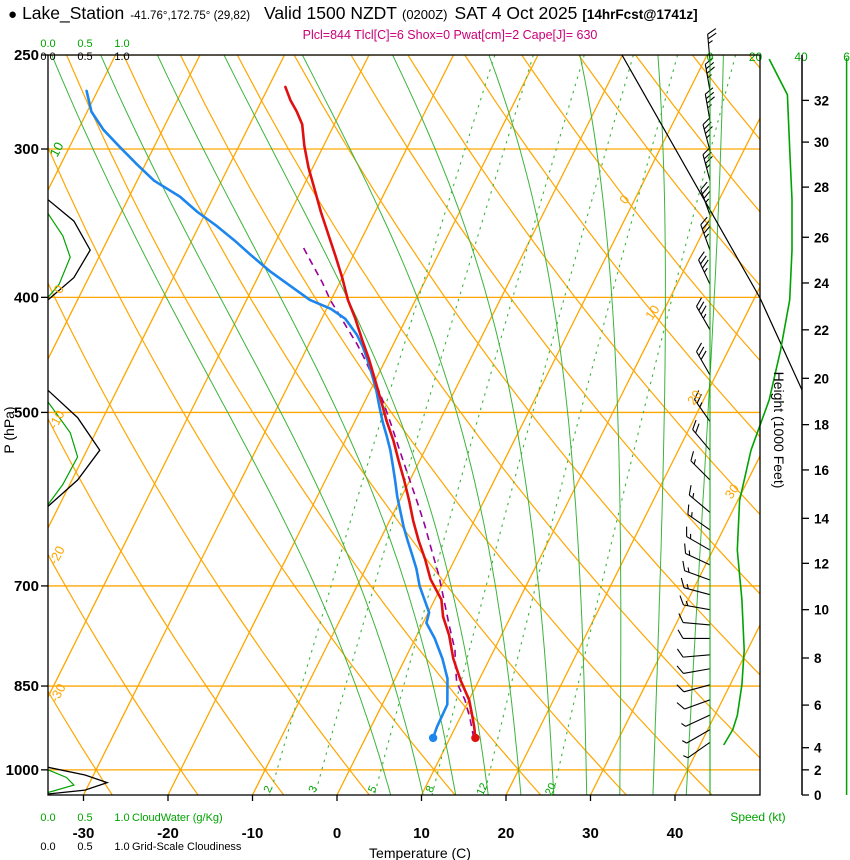 Image resolution: width=850 pixels, height=860 pixels. Describe the element at coordinates (801, 57) in the screenshot. I see `speed-tick-label: 40` at that location.